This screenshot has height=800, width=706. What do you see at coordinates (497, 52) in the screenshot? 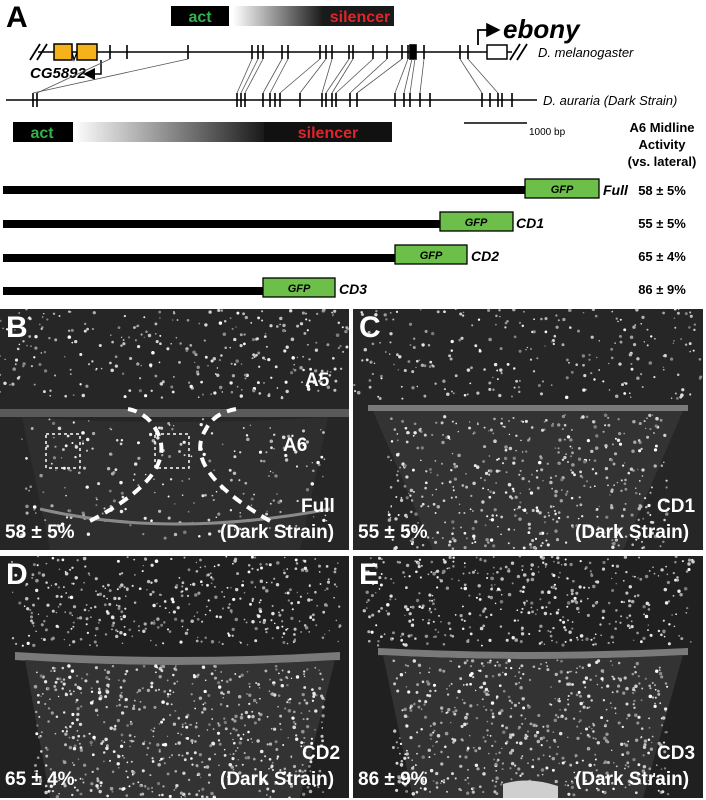
I see `ebony-exon` at bounding box center [497, 52].